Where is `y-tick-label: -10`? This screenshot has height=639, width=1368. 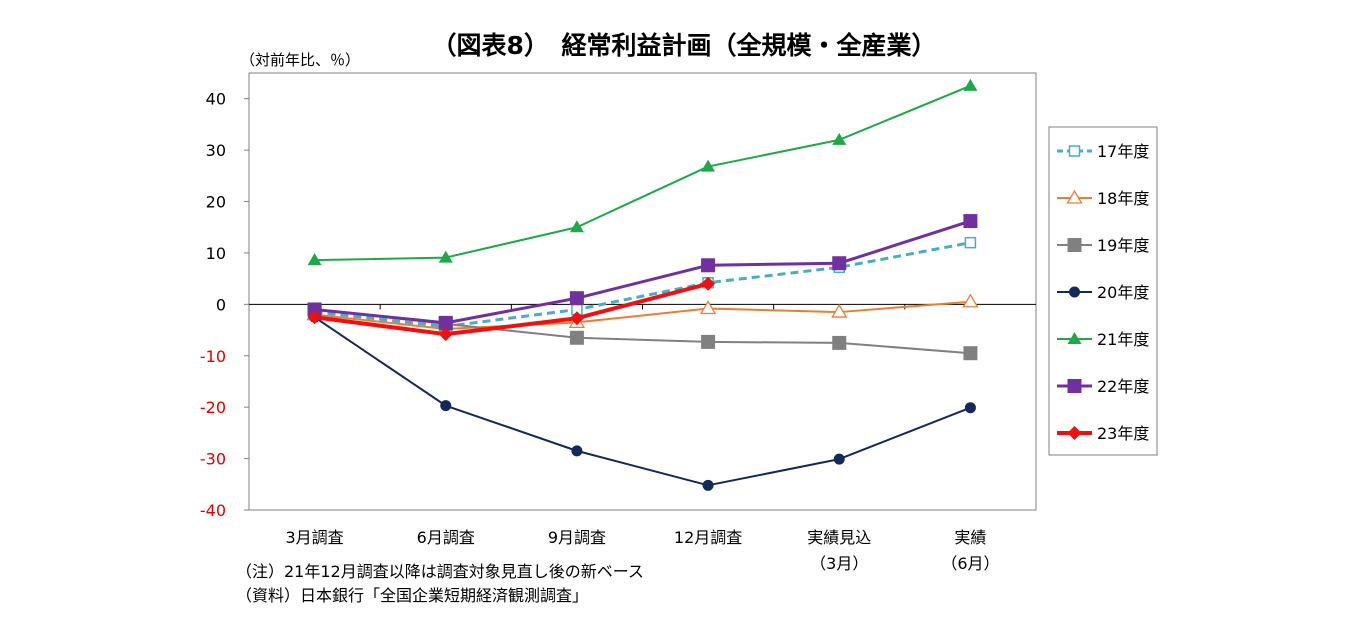
y-tick-label: -10 is located at coordinates (213, 356).